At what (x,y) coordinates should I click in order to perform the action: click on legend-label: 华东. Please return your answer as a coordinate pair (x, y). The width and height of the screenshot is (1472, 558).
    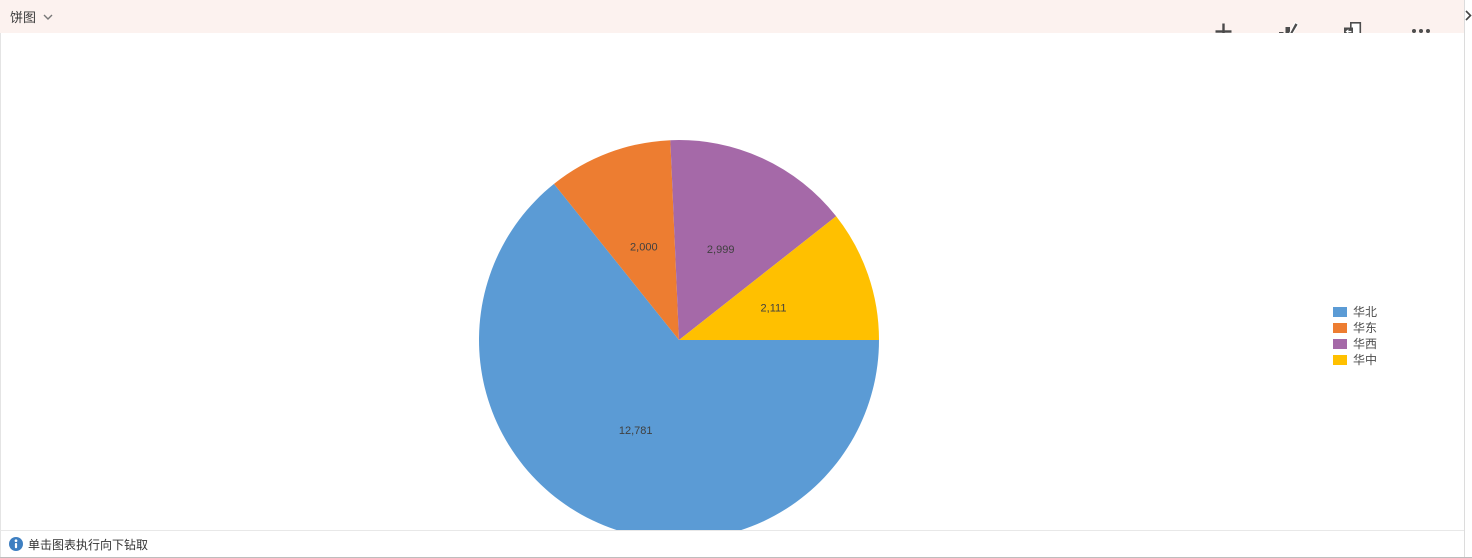
    Looking at the image, I should click on (1365, 328).